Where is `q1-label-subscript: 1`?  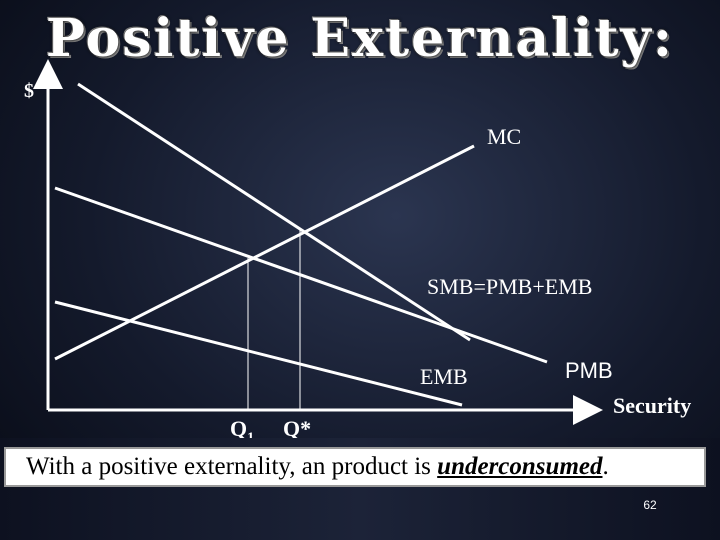 q1-label-subscript: 1 is located at coordinates (250, 437).